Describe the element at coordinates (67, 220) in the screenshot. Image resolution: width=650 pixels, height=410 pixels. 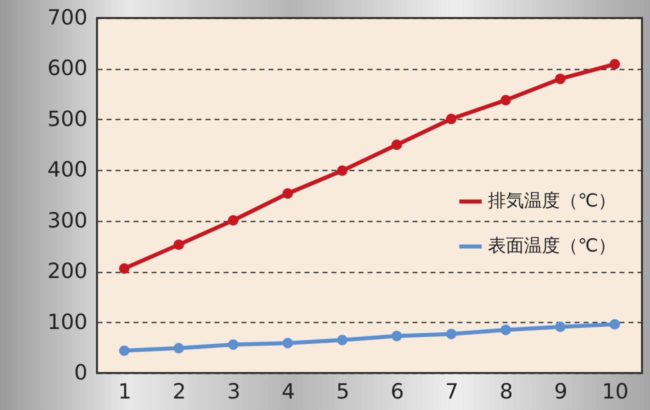
I see `y-tick-label: 300` at that location.